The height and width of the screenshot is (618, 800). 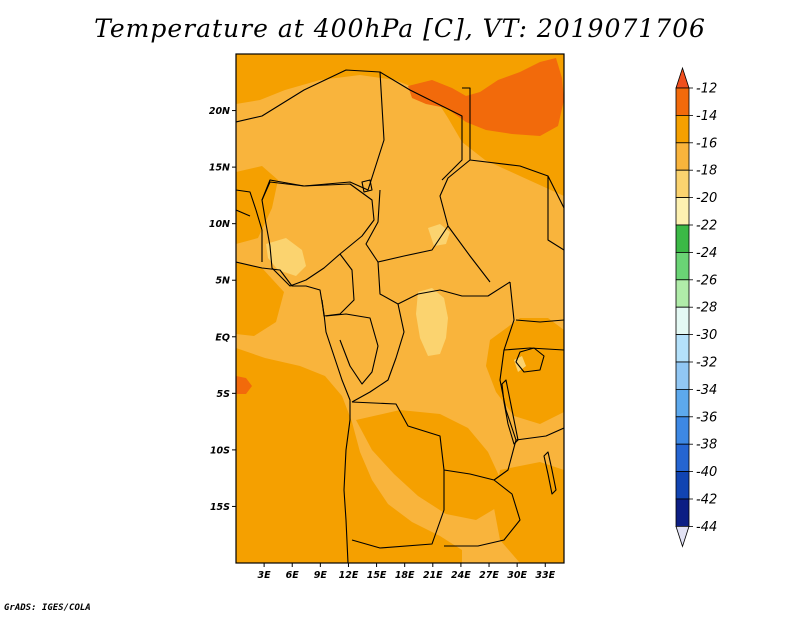 What do you see at coordinates (428, 465) in the screenshot?
I see `field-region-south-central` at bounding box center [428, 465].